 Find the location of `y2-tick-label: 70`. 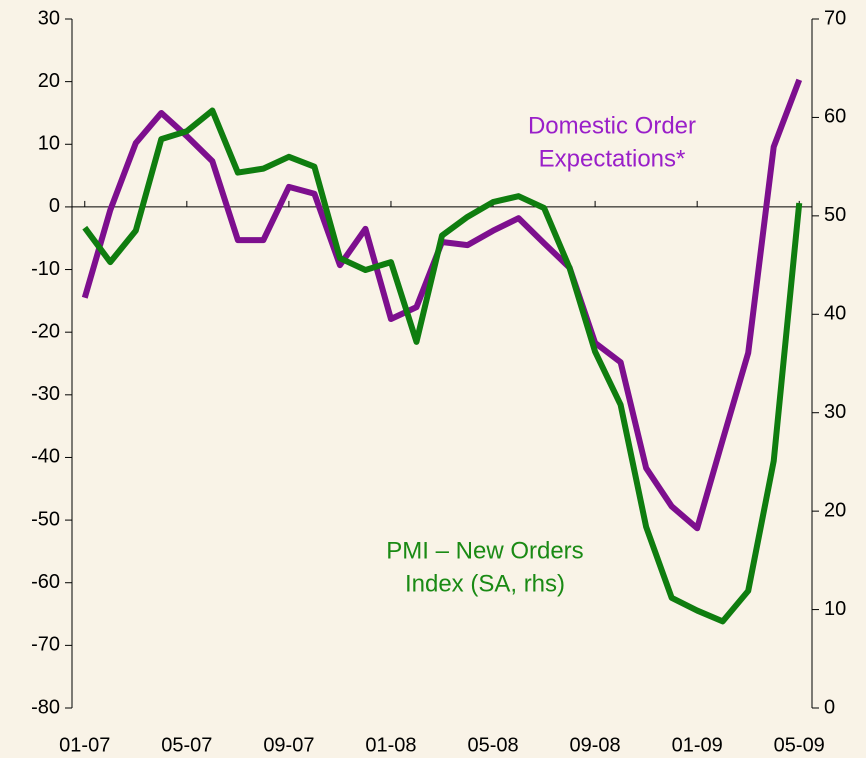

y2-tick-label: 70 is located at coordinates (835, 18).